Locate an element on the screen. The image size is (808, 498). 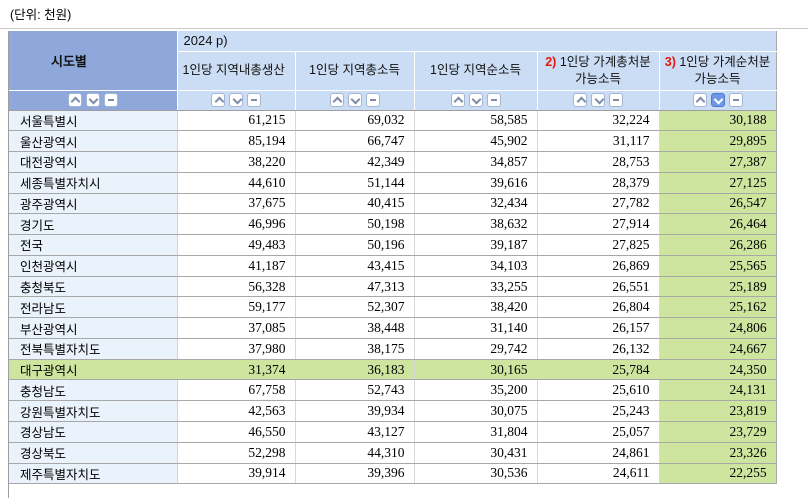
value-cell: 66,747 is located at coordinates (355, 141).